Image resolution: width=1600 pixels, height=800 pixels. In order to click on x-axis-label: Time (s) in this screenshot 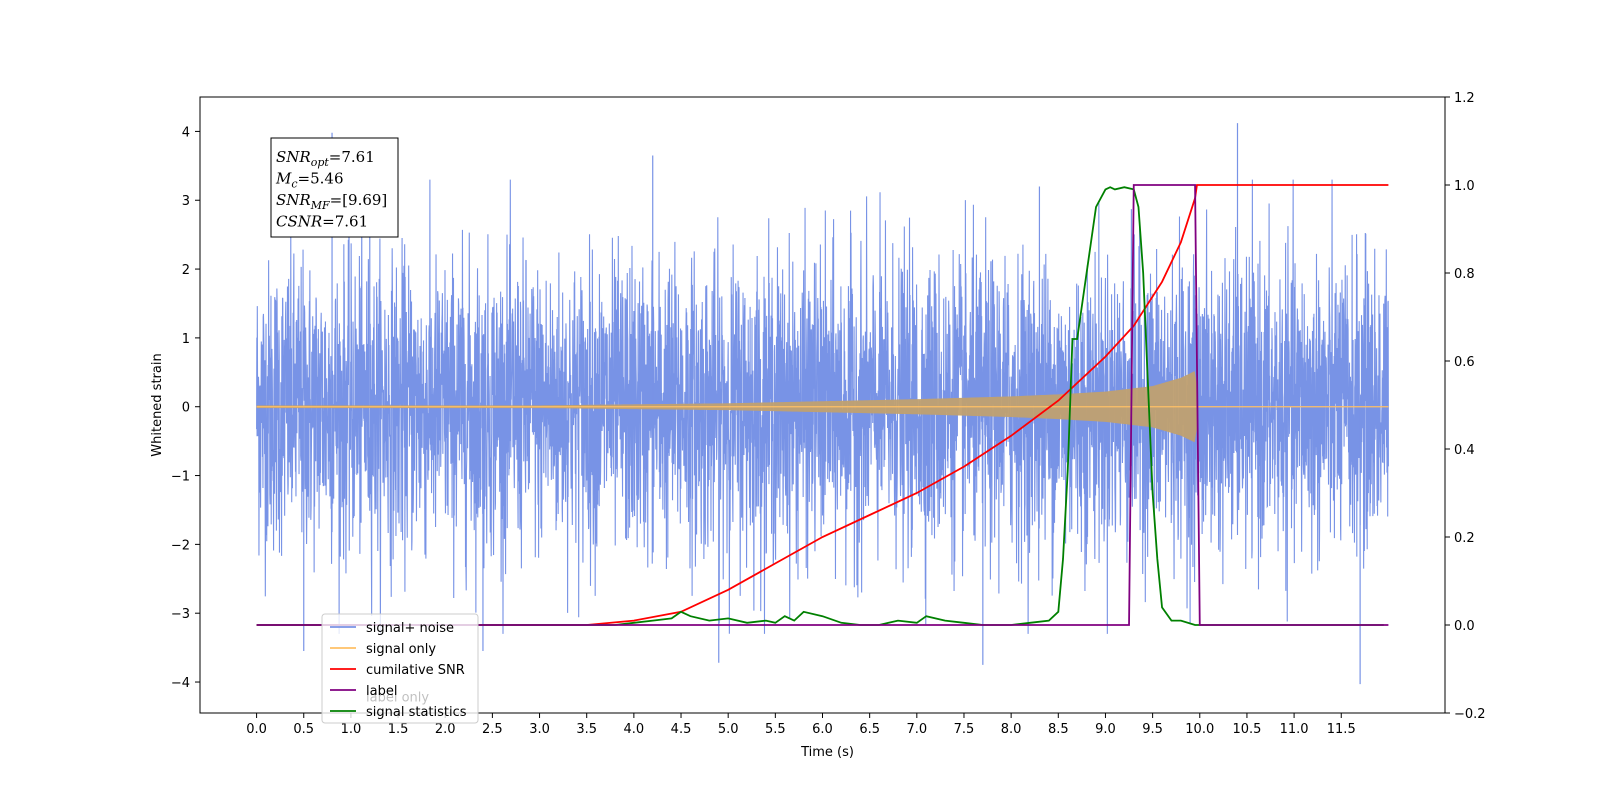, I will do `click(827, 752)`.